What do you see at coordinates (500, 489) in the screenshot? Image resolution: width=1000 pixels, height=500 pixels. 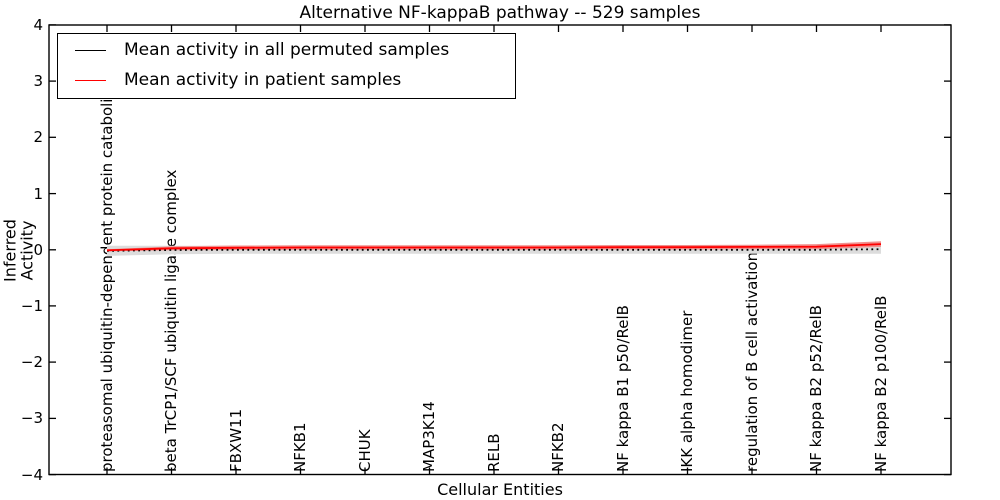 I see `x-axis-title: Cellular Entities` at bounding box center [500, 489].